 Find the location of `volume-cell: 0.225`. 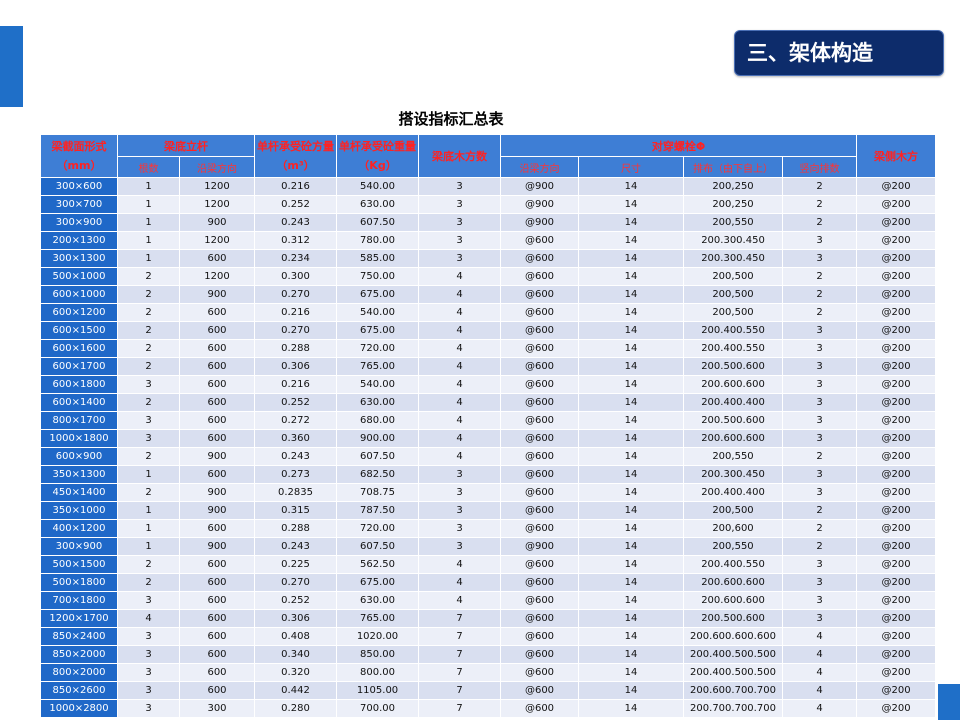

volume-cell: 0.225 is located at coordinates (295, 564).